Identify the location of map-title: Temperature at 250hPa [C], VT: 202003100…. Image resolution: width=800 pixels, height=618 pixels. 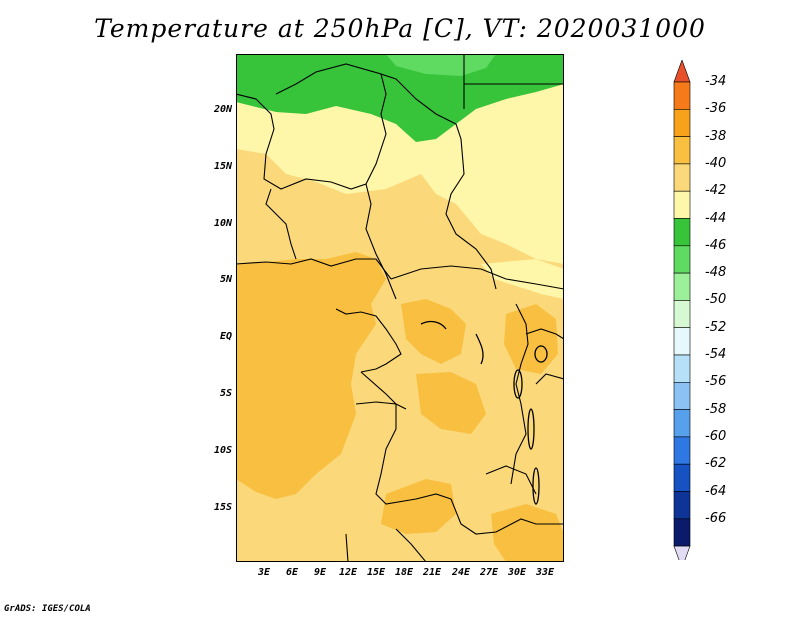
(400, 28).